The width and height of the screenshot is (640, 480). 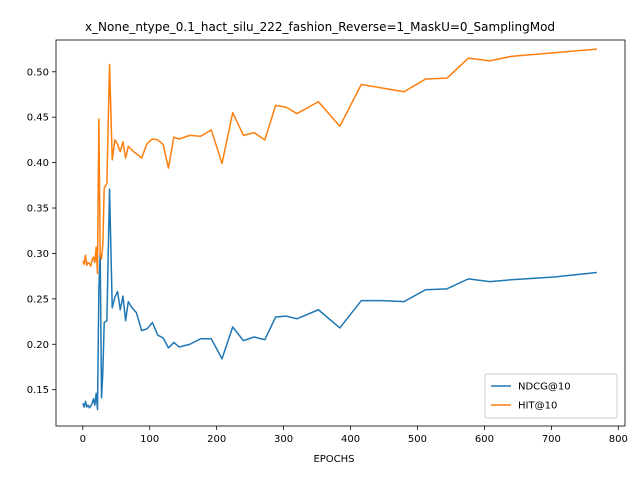 I want to click on x-tick-label: 500, so click(x=417, y=439).